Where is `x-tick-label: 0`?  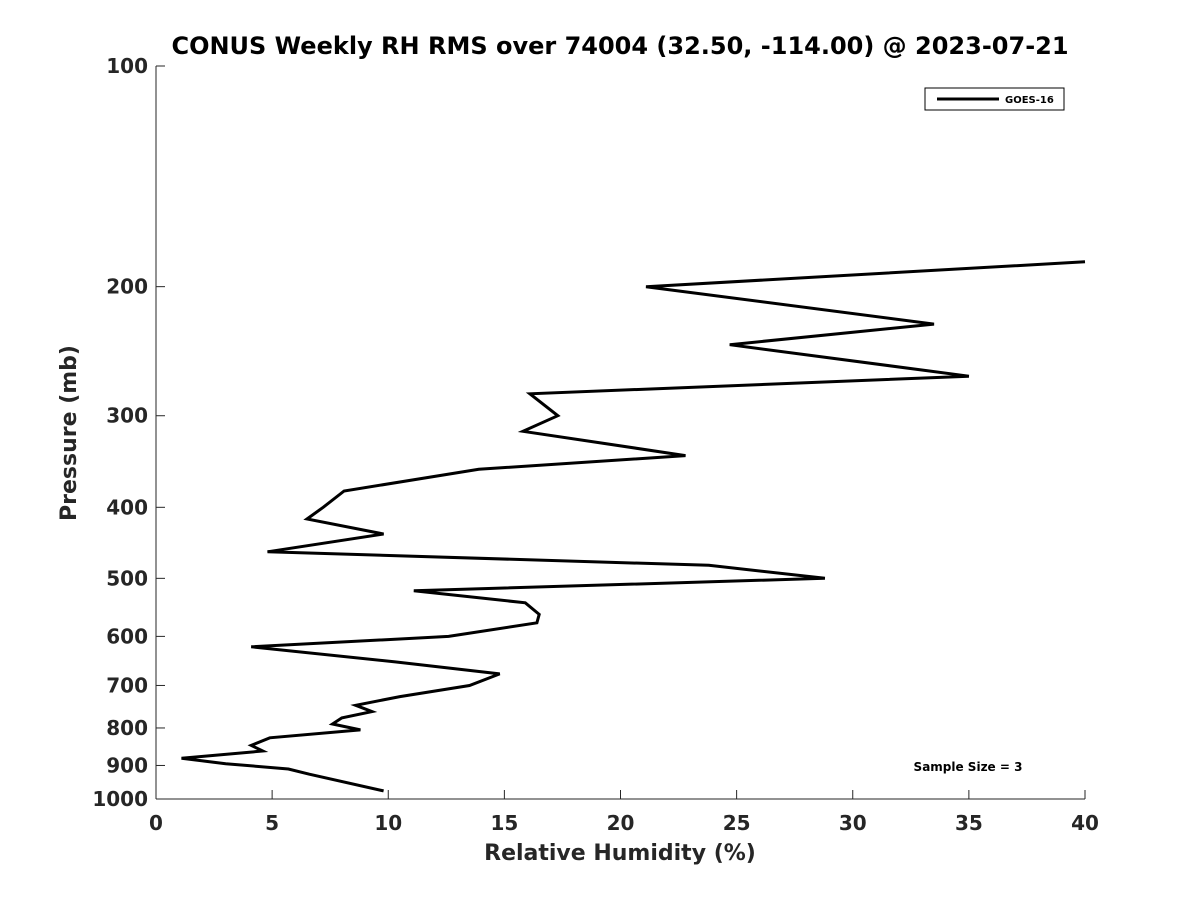
x-tick-label: 0 is located at coordinates (156, 823).